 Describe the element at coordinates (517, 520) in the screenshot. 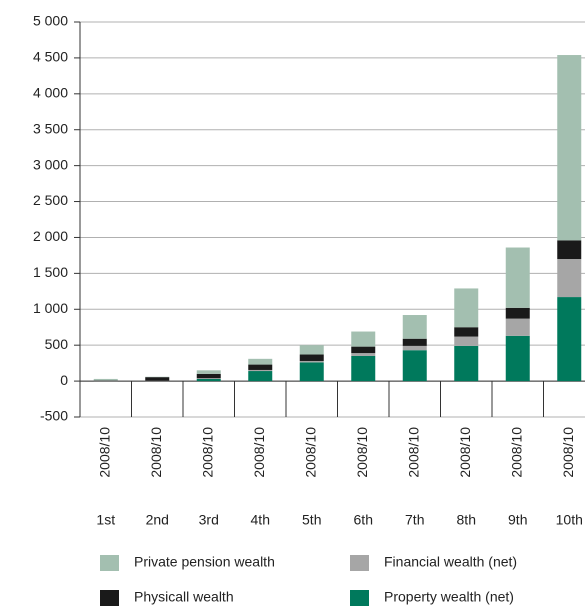

I see `x-tick-label: 9th` at that location.